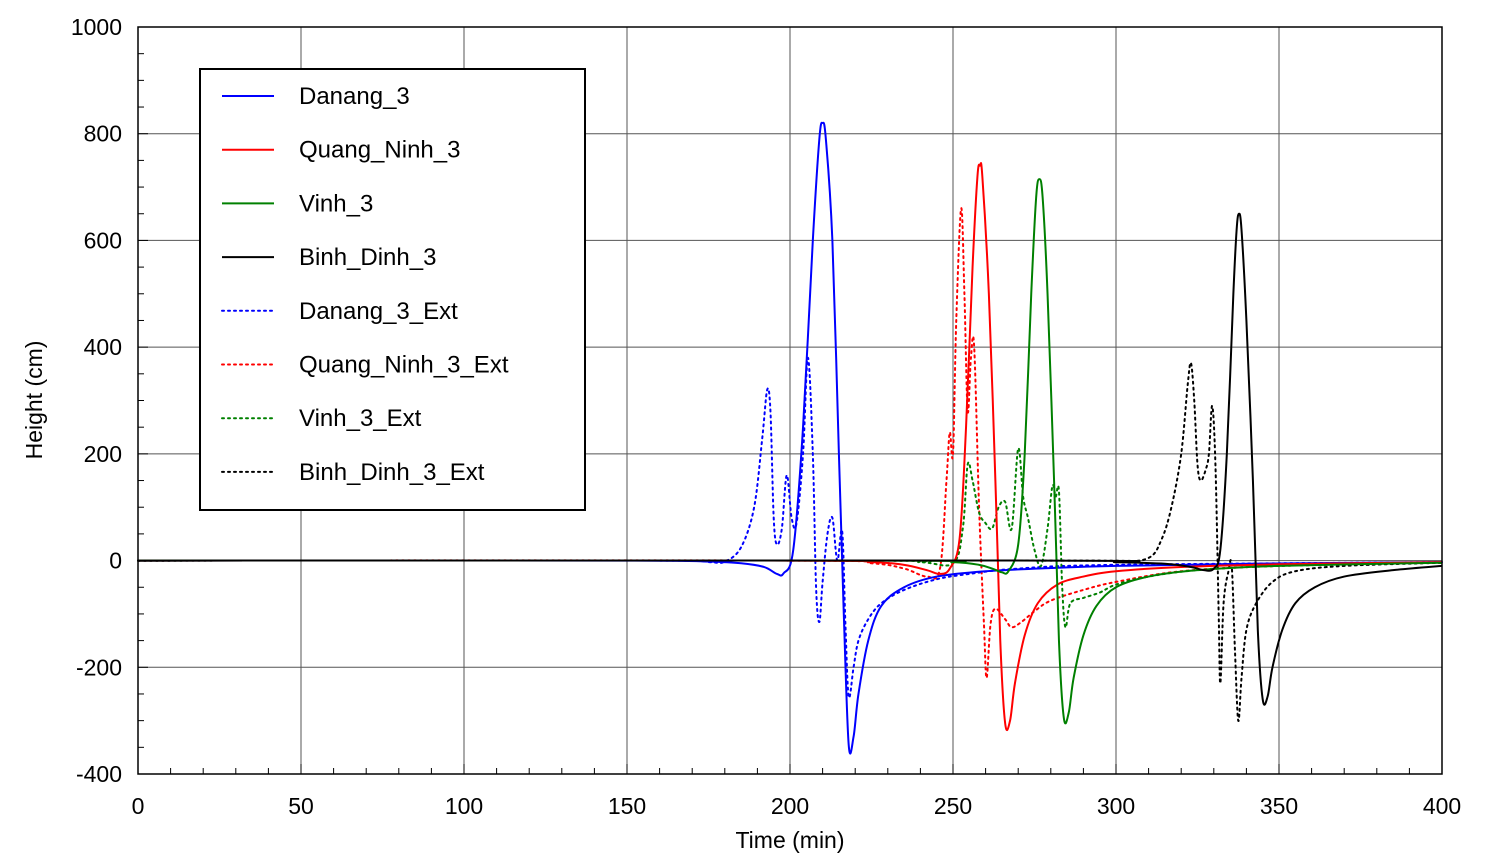 The image size is (1493, 858). What do you see at coordinates (99, 774) in the screenshot?
I see `y-tick-label: -400` at bounding box center [99, 774].